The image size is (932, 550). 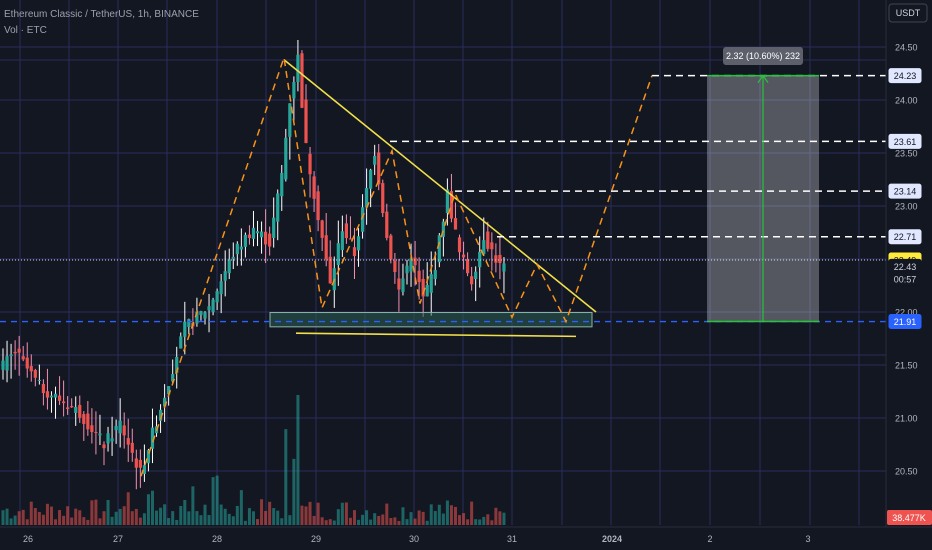 I want to click on y-tick-label: 20.50, so click(x=906, y=472).